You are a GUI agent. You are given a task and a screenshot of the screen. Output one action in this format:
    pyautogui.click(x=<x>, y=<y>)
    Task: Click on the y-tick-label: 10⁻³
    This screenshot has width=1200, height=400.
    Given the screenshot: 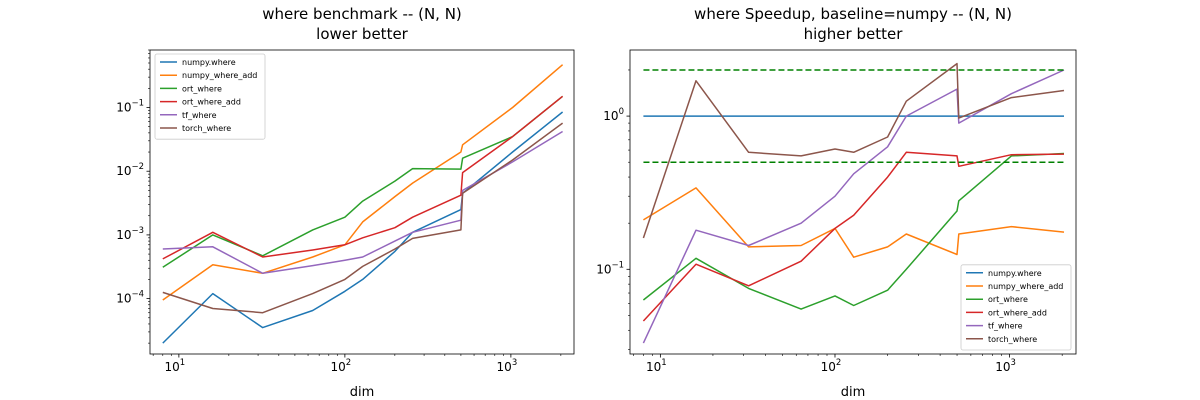 What is the action you would take?
    pyautogui.click(x=130, y=234)
    